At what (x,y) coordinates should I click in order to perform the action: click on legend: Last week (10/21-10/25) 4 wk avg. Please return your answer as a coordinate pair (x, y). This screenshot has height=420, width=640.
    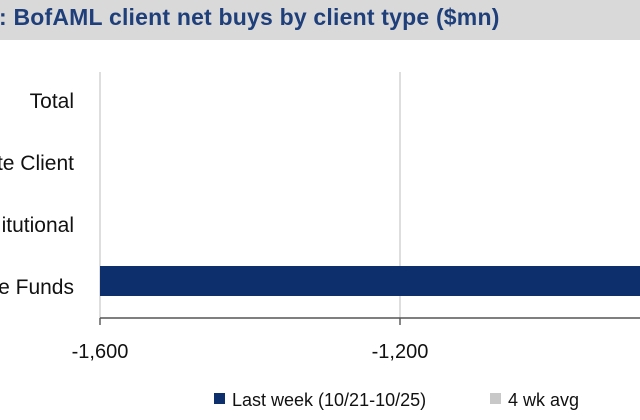
    Looking at the image, I should click on (396, 400).